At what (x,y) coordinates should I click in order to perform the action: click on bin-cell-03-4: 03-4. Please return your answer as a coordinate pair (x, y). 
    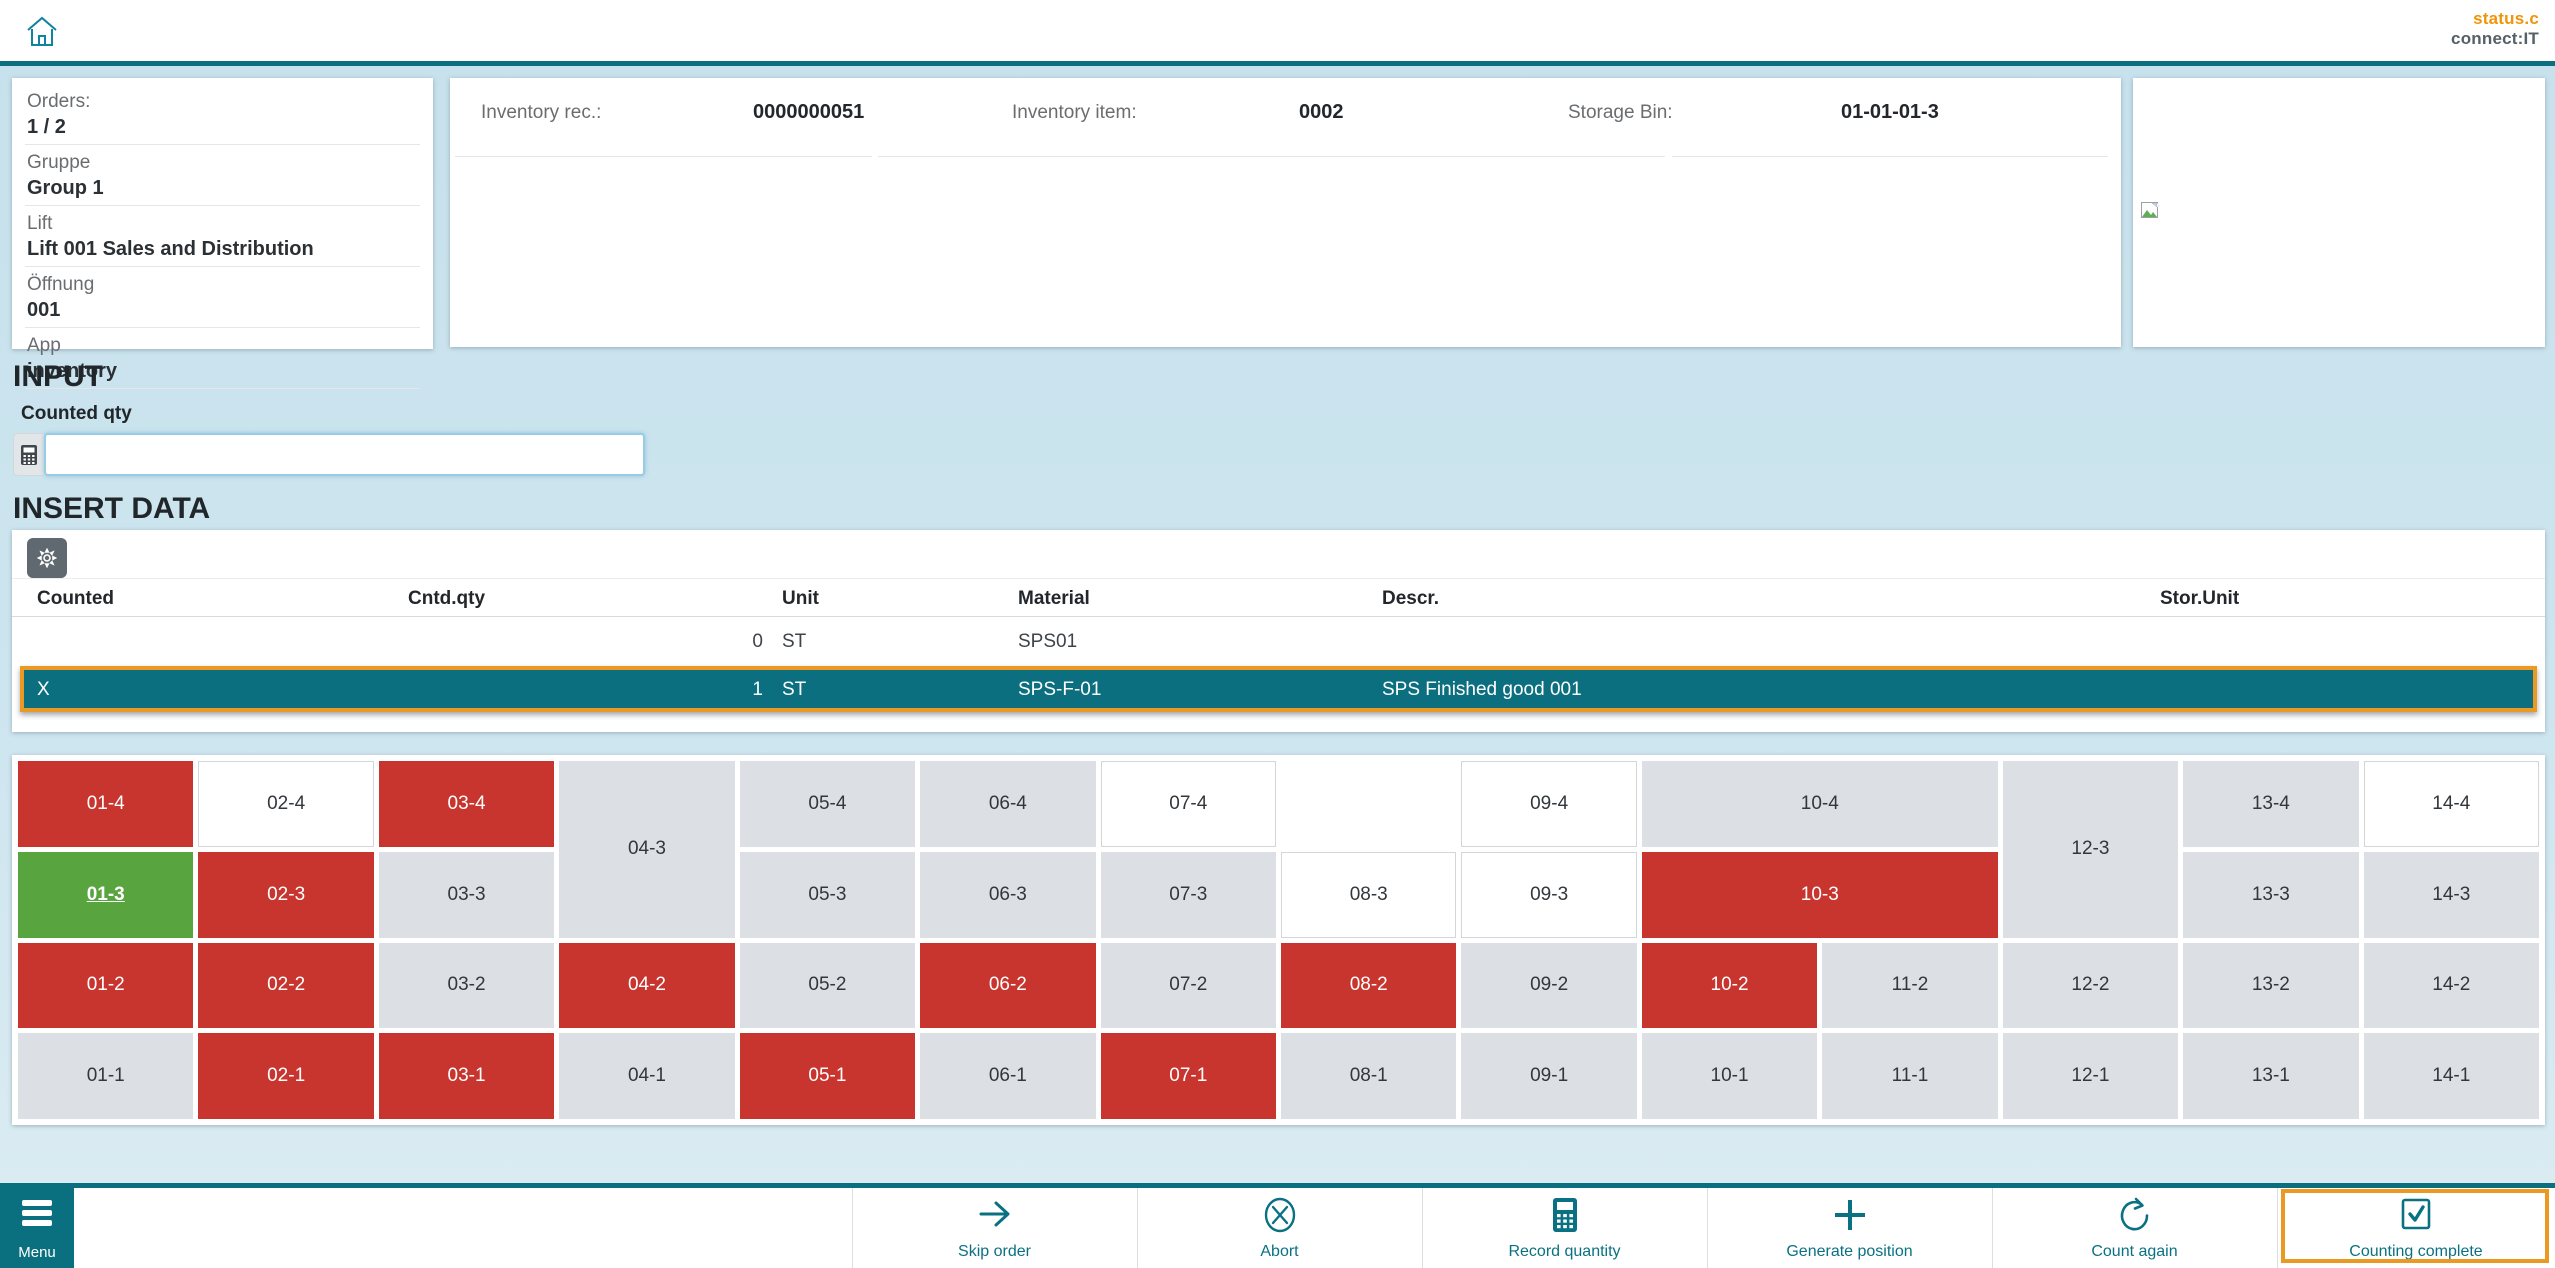
    Looking at the image, I should click on (466, 804).